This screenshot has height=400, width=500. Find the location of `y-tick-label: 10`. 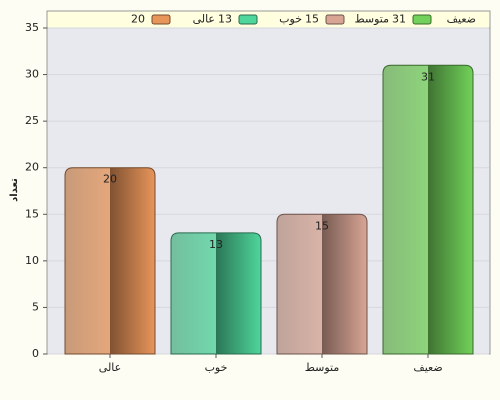

y-tick-label: 10 is located at coordinates (32, 260).